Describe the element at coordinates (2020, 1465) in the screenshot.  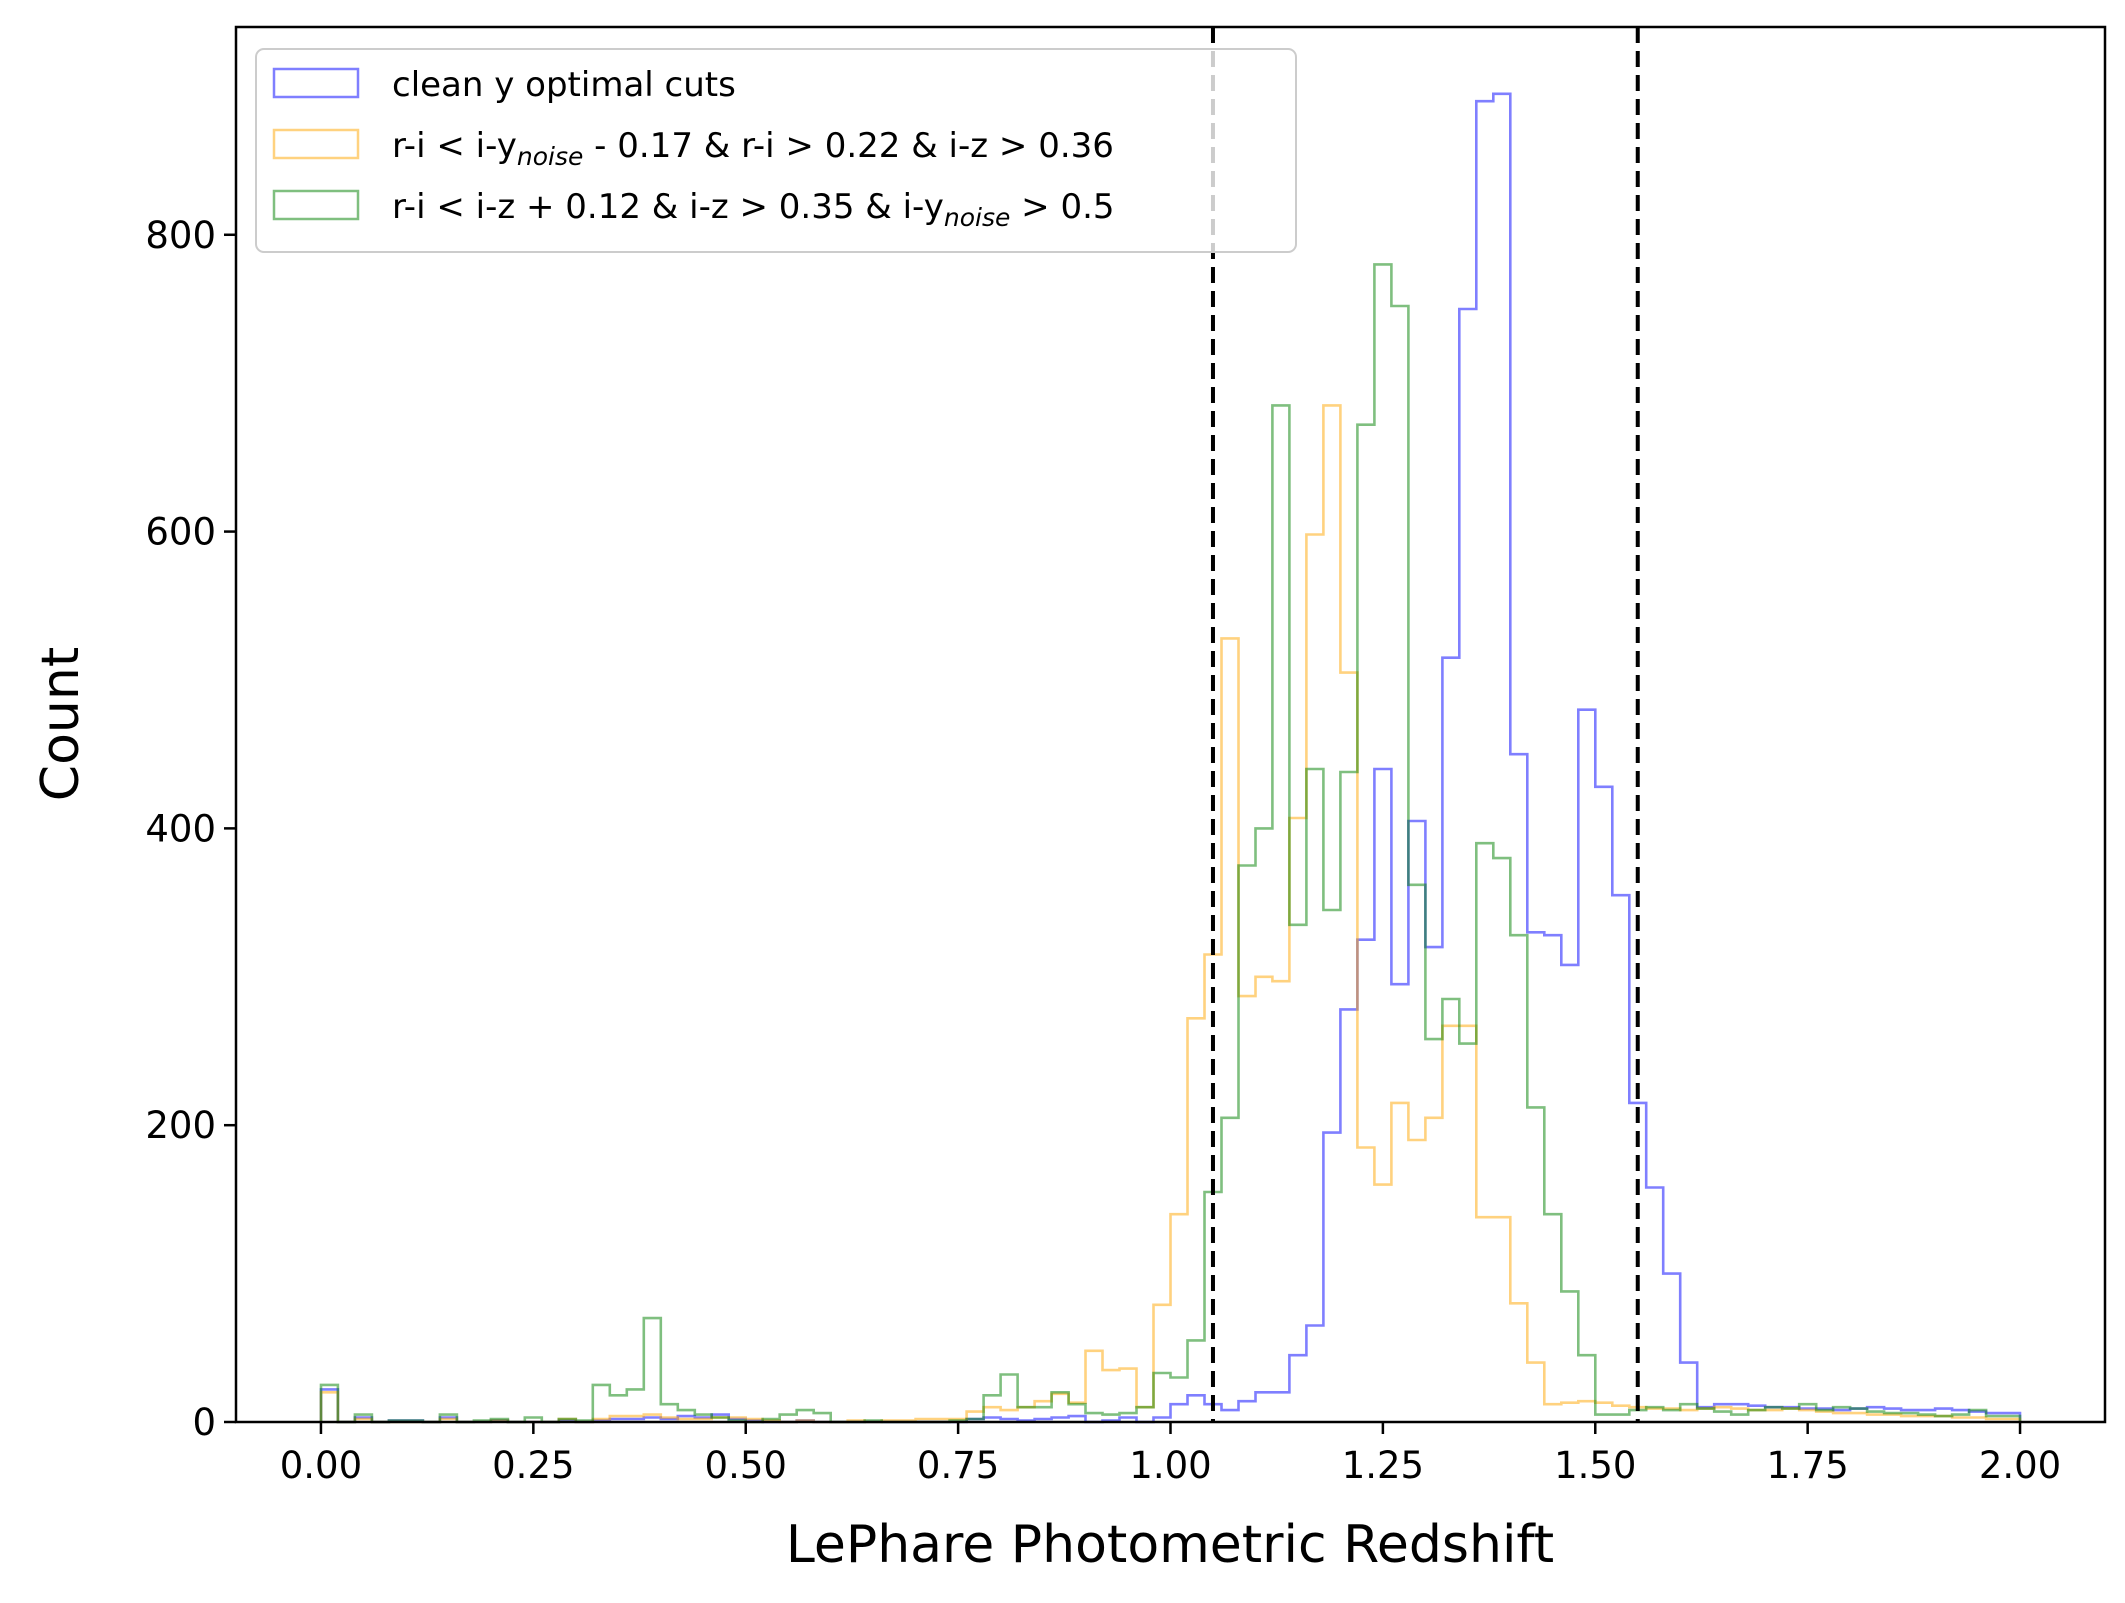
I see `x-tick-label: 2.00` at that location.